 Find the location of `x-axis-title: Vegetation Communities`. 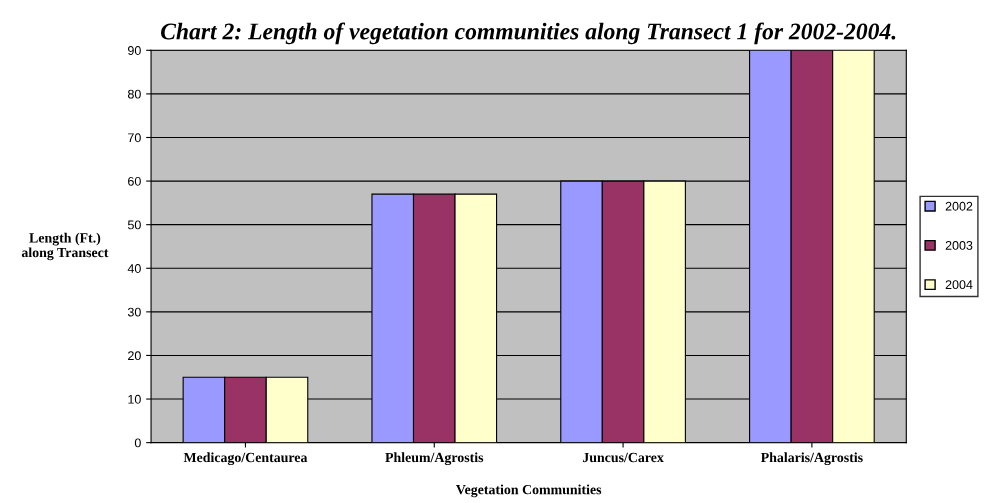

x-axis-title: Vegetation Communities is located at coordinates (528, 491).